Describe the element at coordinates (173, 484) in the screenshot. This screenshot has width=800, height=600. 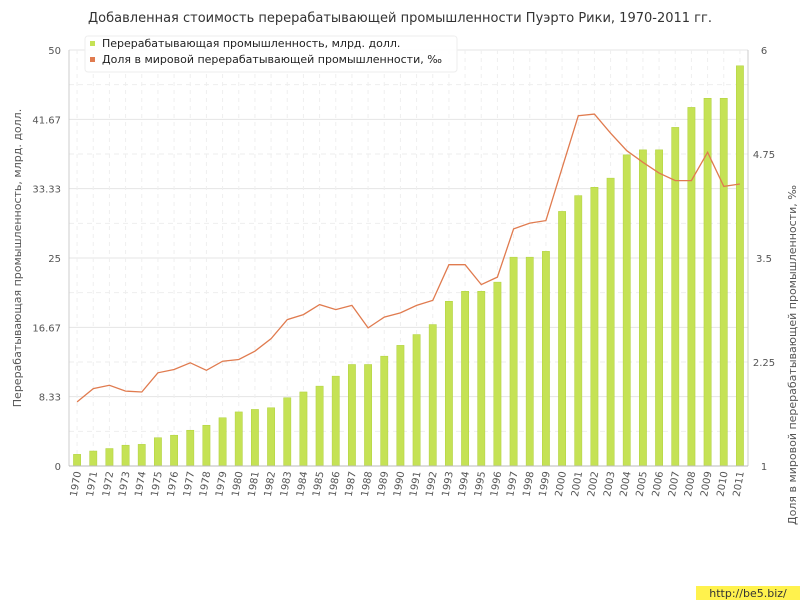
I see `x-tick-label: 1976` at that location.